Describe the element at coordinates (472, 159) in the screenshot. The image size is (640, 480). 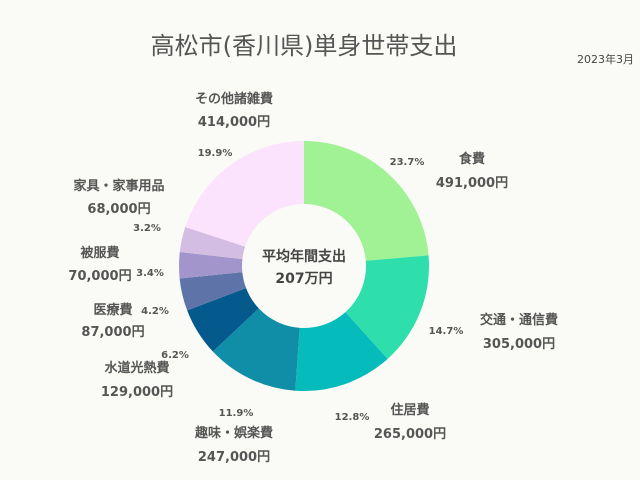
I see `slice-1-name-label: 食費` at that location.